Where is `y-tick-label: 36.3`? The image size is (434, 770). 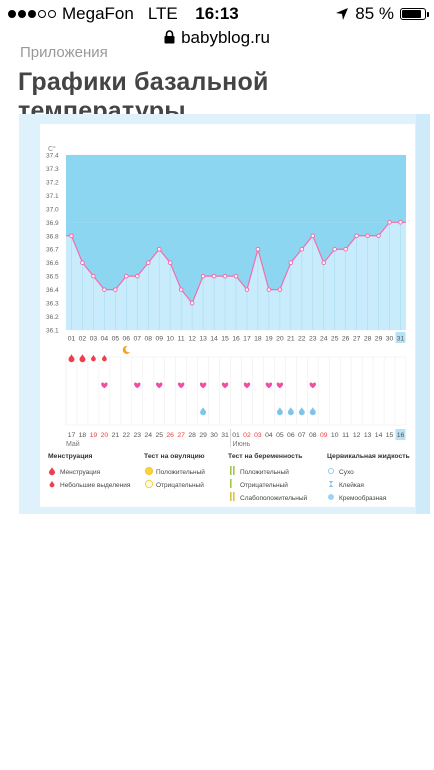 y-tick-label: 36.3 is located at coordinates (52, 304).